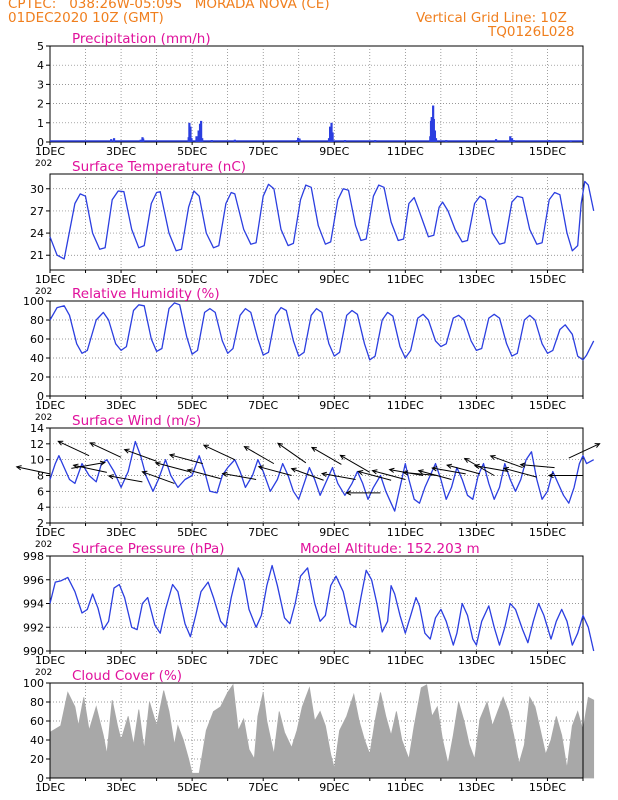 The height and width of the screenshot is (800, 618). Describe the element at coordinates (192, 279) in the screenshot. I see `temp-xtick-label: 5DEC` at that location.